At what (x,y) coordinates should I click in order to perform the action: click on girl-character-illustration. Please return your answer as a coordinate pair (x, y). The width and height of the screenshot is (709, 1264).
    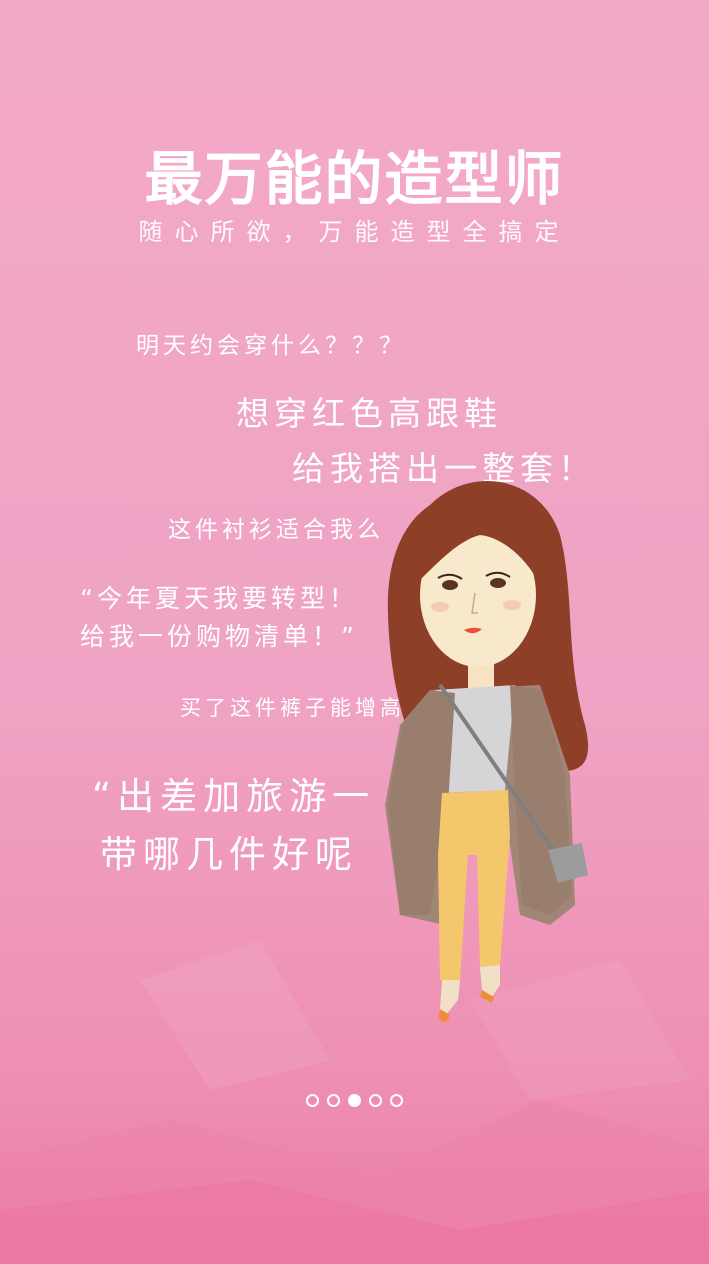
    Looking at the image, I should click on (487, 752).